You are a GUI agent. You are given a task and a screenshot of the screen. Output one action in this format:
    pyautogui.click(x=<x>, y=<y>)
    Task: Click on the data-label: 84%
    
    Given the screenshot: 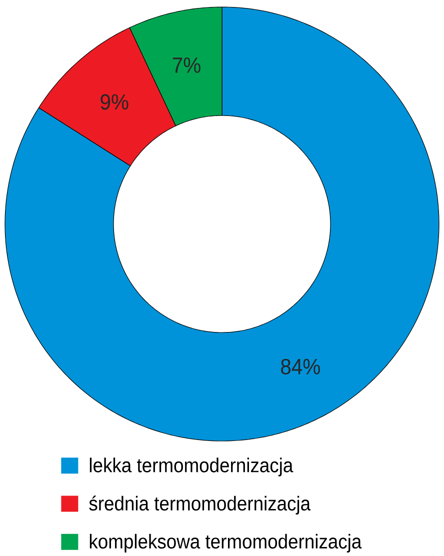 What is the action you would take?
    pyautogui.click(x=300, y=366)
    